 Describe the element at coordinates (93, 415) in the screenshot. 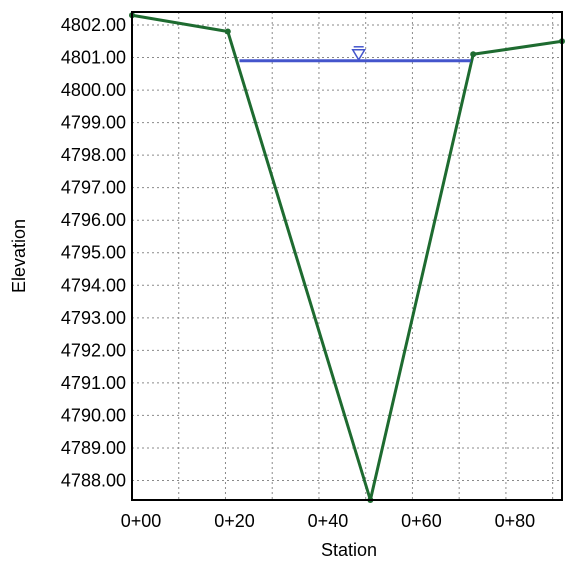

I see `y-tick-label-2: 4790.00` at that location.